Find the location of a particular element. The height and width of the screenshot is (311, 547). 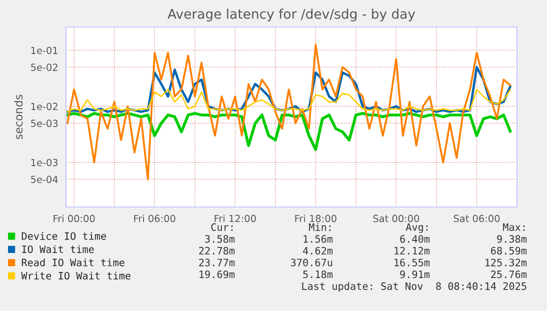

x-tick-label: Fri 06:00 is located at coordinates (155, 218).